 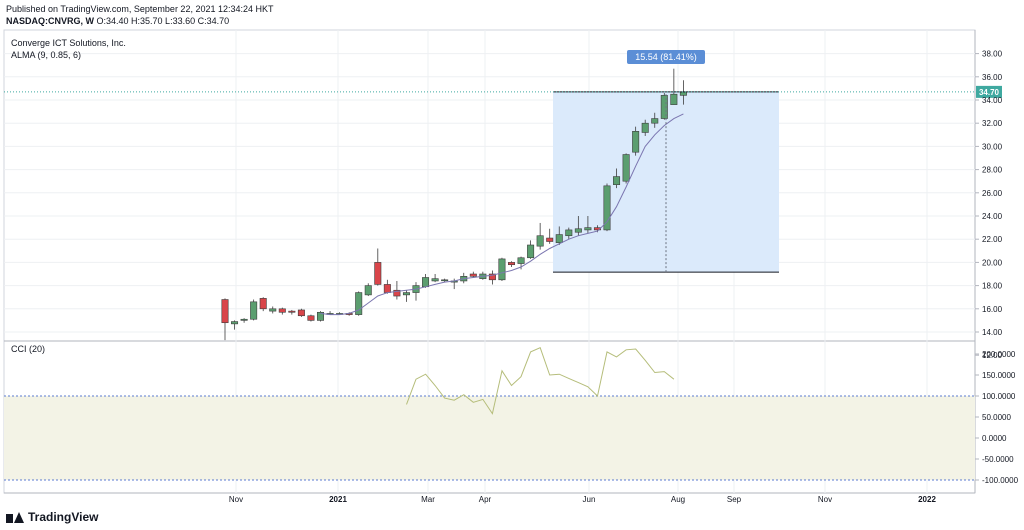 I want to click on cci-tick-label: -50.0000, so click(x=998, y=459).